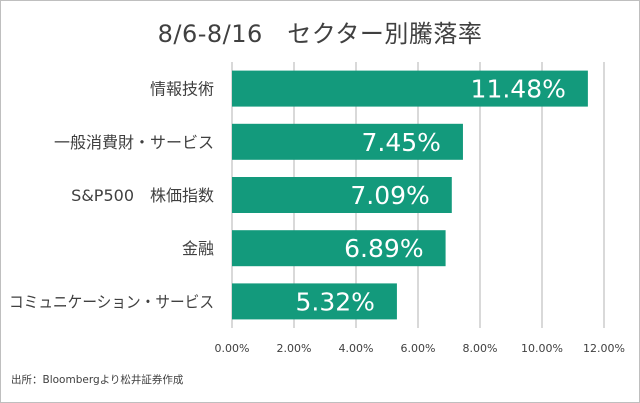 The width and height of the screenshot is (640, 403). What do you see at coordinates (182, 89) in the screenshot?
I see `category-label: 情報技術` at bounding box center [182, 89].